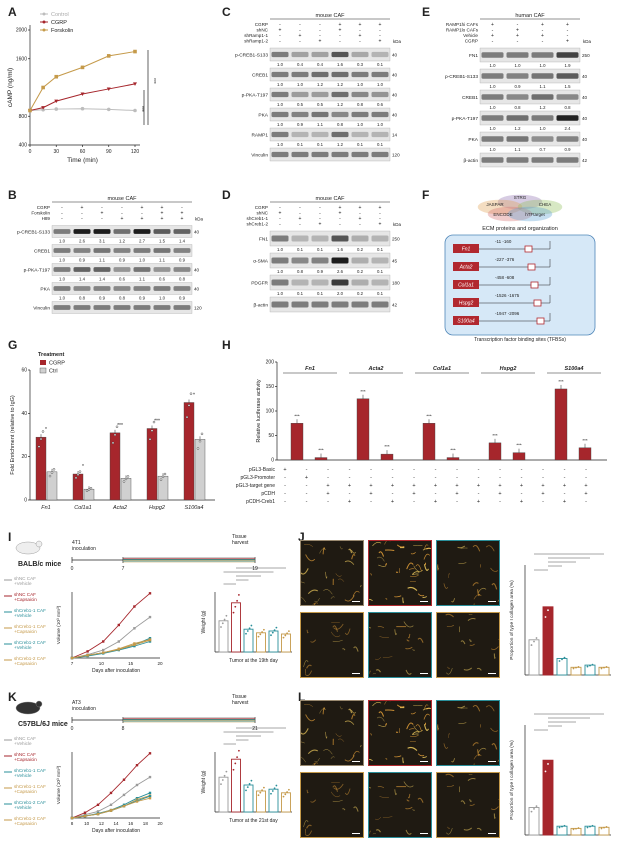  Describe the element at coordinates (46, 218) in the screenshot. I see `treatment-label: H89` at that location.